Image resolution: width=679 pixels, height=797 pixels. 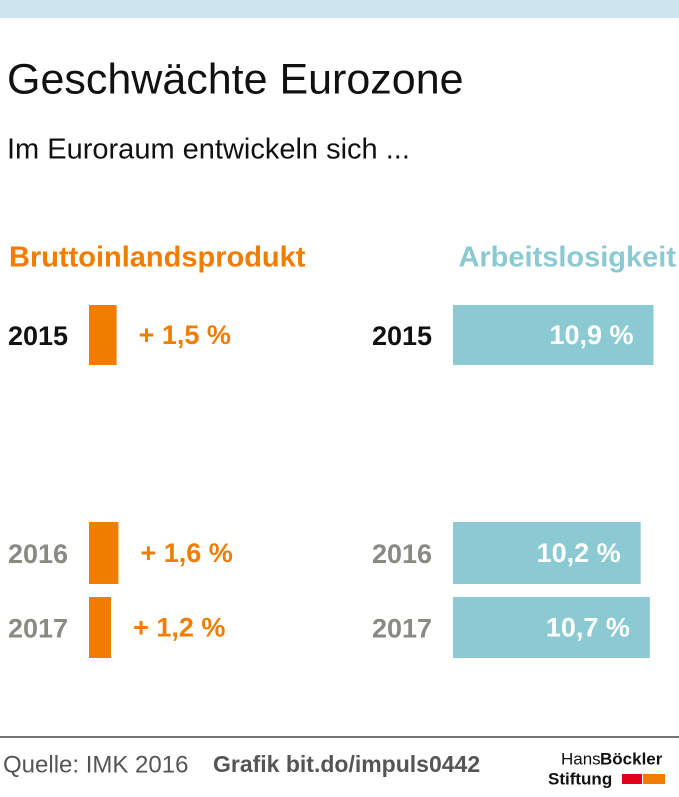 I want to click on logo-text: Stiftung, so click(x=580, y=778).